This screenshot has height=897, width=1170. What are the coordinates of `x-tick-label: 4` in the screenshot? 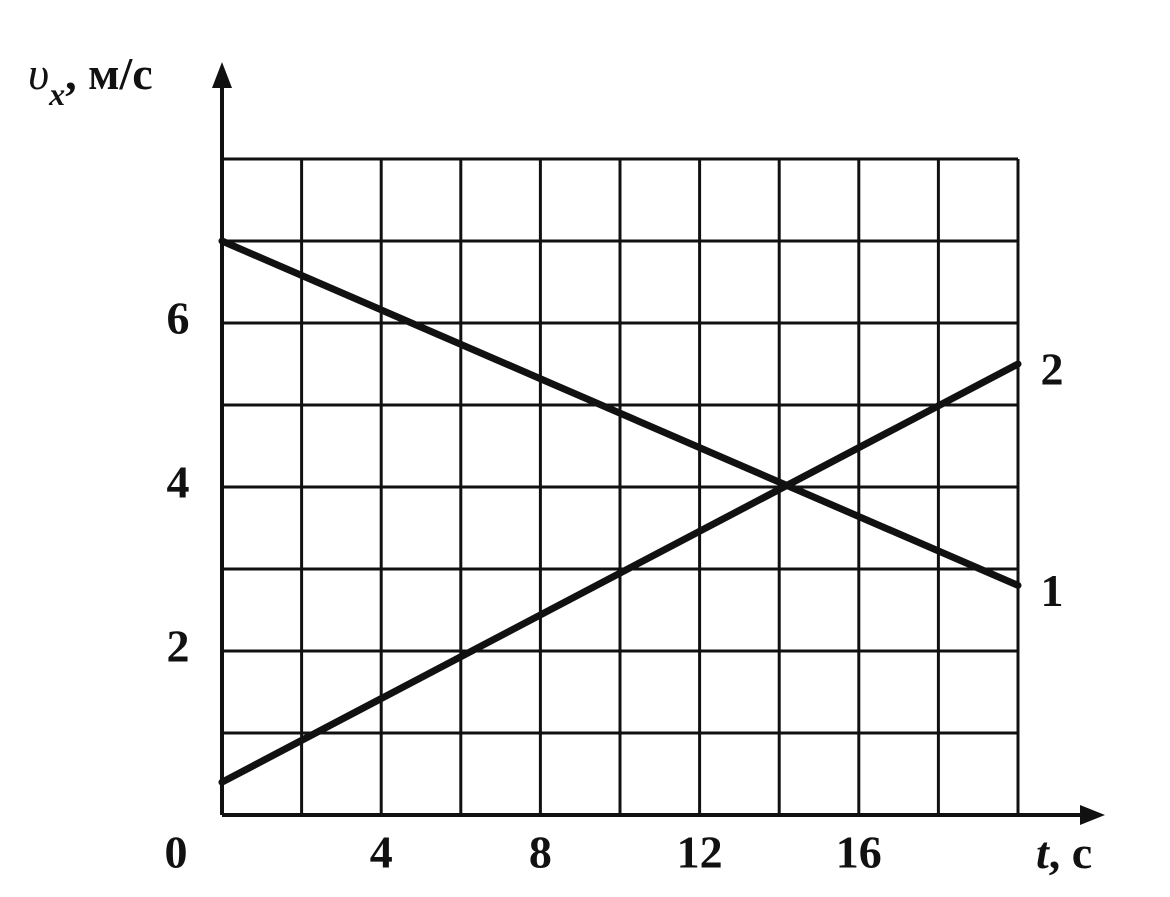 It's located at (381, 852).